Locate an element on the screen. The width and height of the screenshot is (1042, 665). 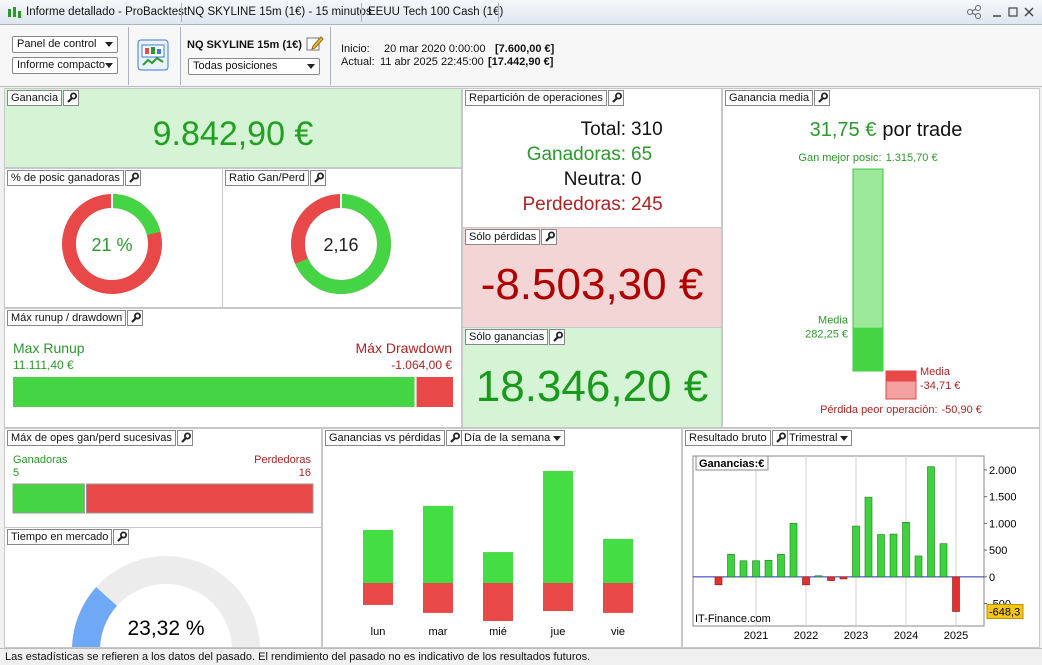
panel-title: % de posic ganadoras is located at coordinates (65, 178).